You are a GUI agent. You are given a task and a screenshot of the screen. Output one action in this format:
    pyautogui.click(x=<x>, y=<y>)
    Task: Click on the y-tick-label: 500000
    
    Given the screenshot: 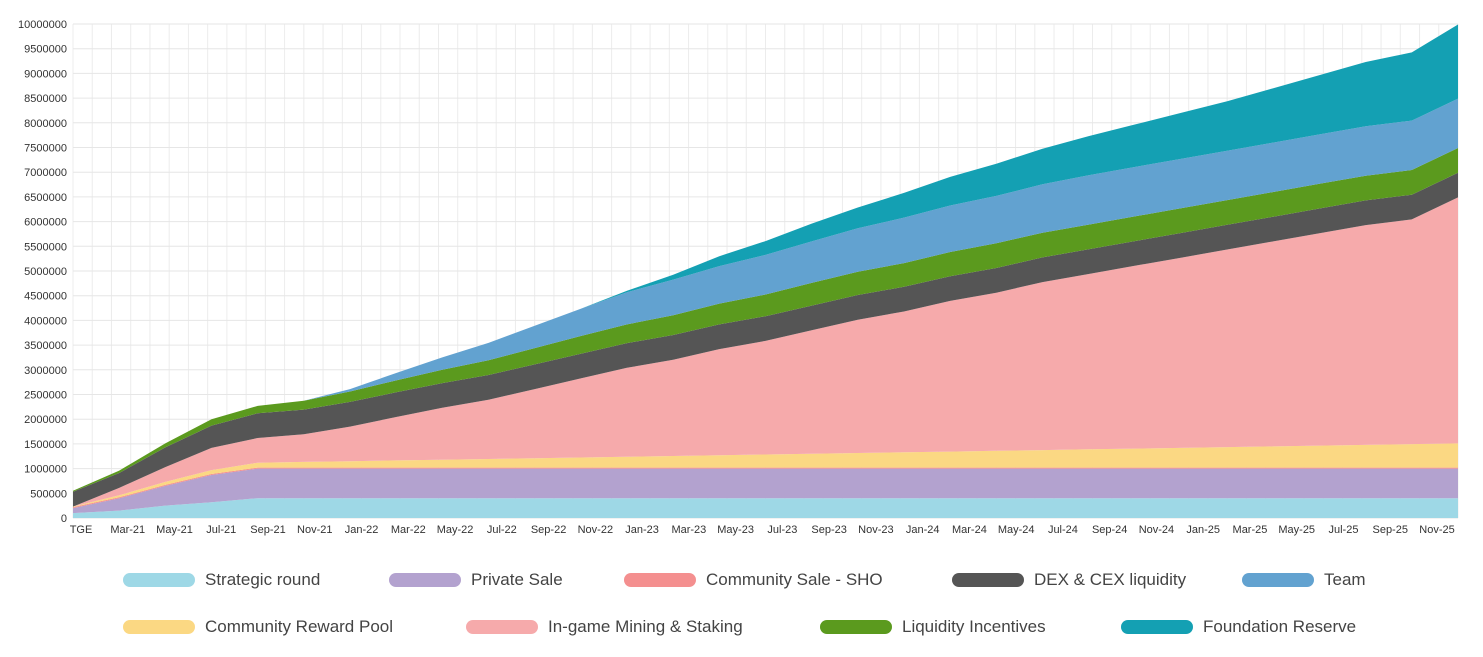 What is the action you would take?
    pyautogui.click(x=48, y=494)
    